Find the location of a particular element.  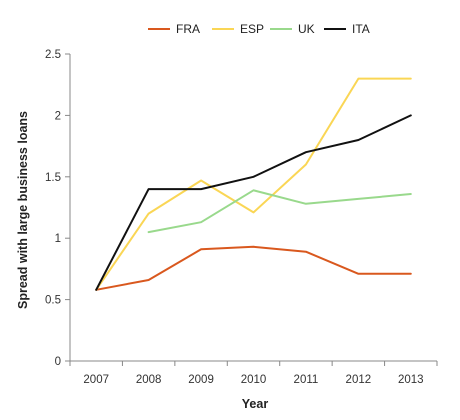

y-tick-label: 0.5 is located at coordinates (53, 301).